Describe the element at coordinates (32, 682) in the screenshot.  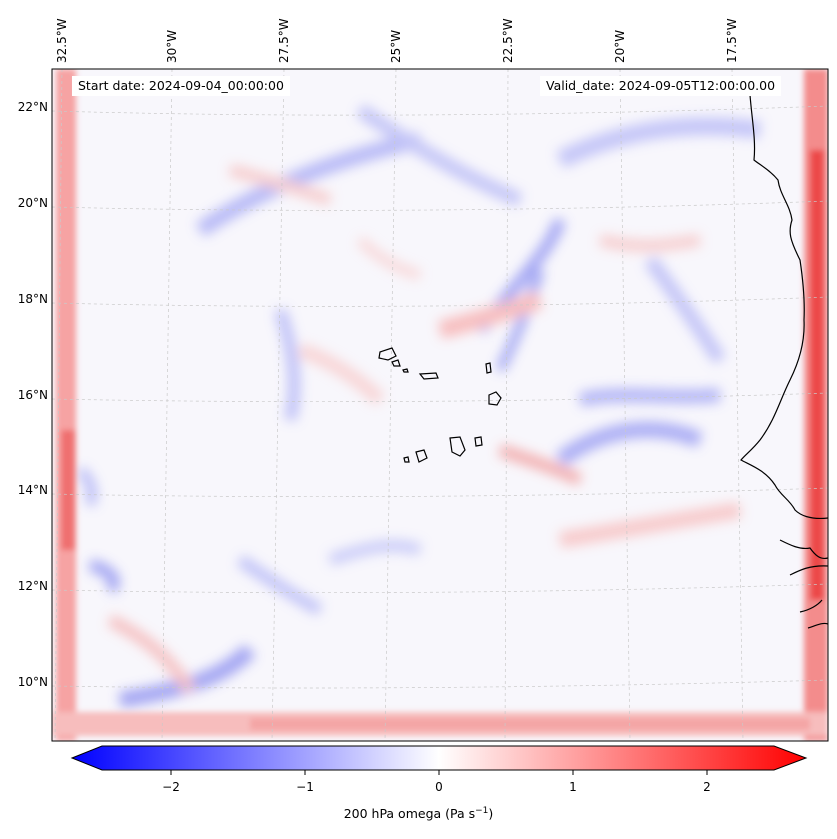
I see `lat-label: 10°N` at that location.